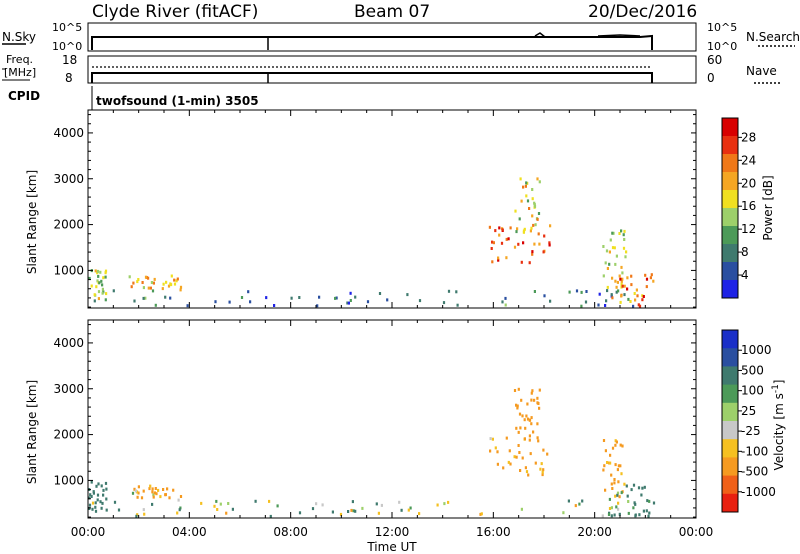 Image resolution: width=800 pixels, height=554 pixels. What do you see at coordinates (68, 435) in the screenshot?
I see `y-tick-label: 2000` at bounding box center [68, 435].